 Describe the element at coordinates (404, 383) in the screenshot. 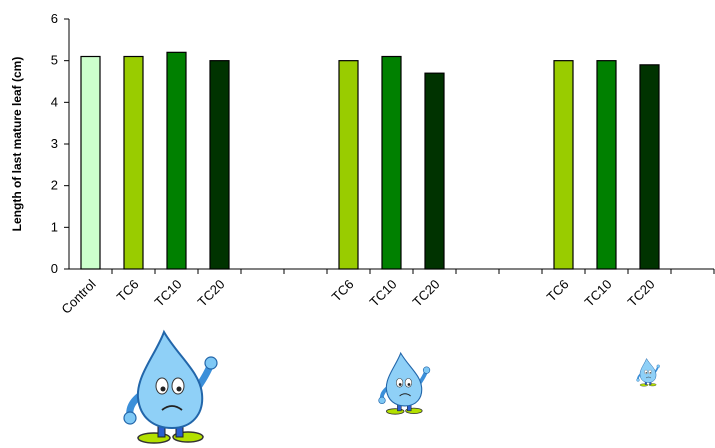

I see `water-drop-character-medium-icon` at that location.